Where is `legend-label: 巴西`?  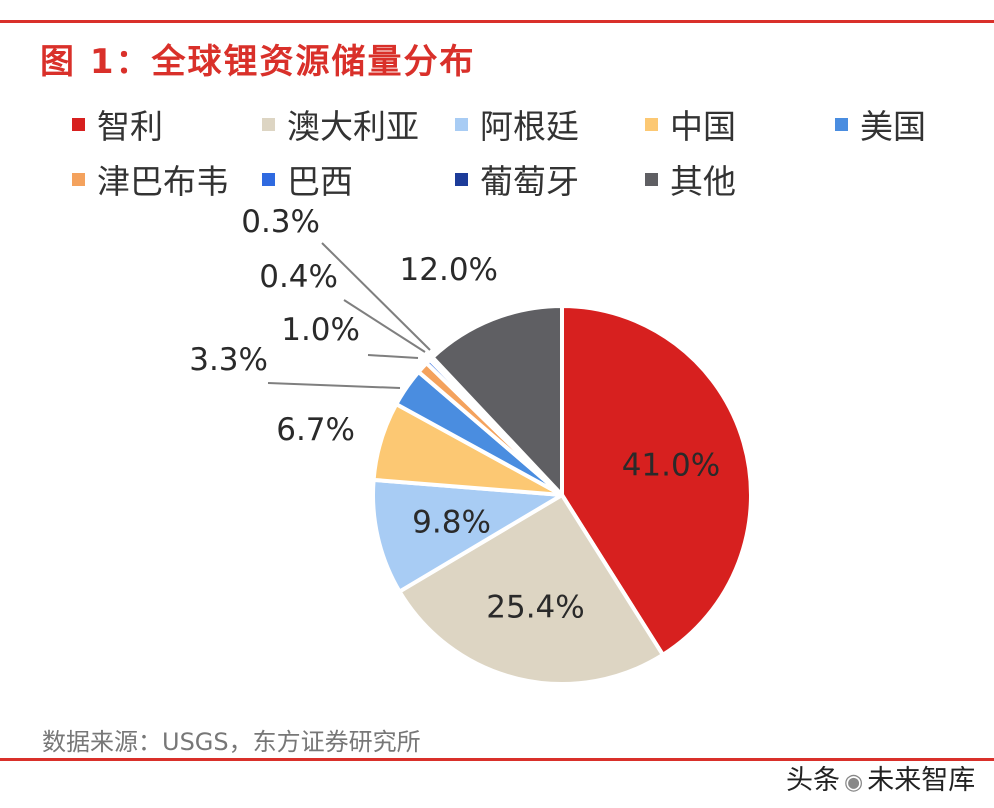 legend-label: 巴西 is located at coordinates (320, 181).